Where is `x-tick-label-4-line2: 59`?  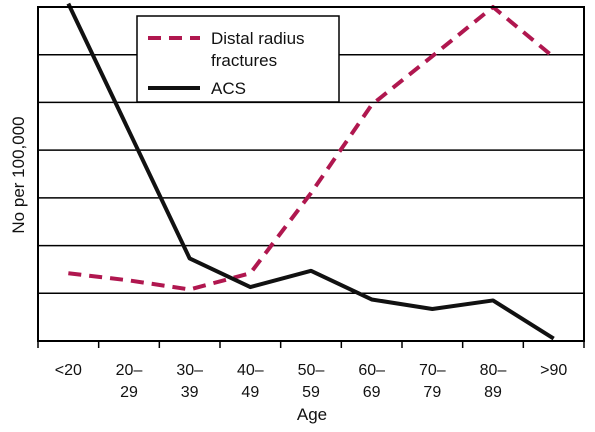 x-tick-label-4-line2: 59 is located at coordinates (311, 392).